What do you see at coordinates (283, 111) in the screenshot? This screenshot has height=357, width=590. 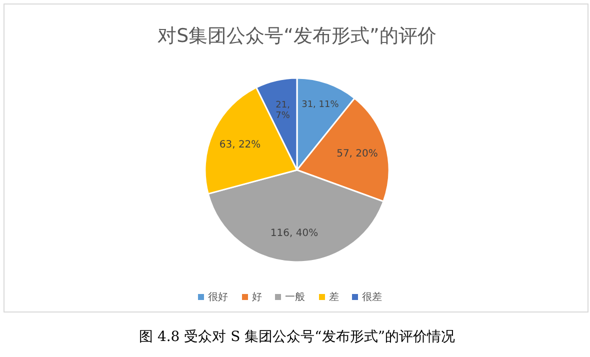 I see `data-label: 21, 7%` at bounding box center [283, 111].